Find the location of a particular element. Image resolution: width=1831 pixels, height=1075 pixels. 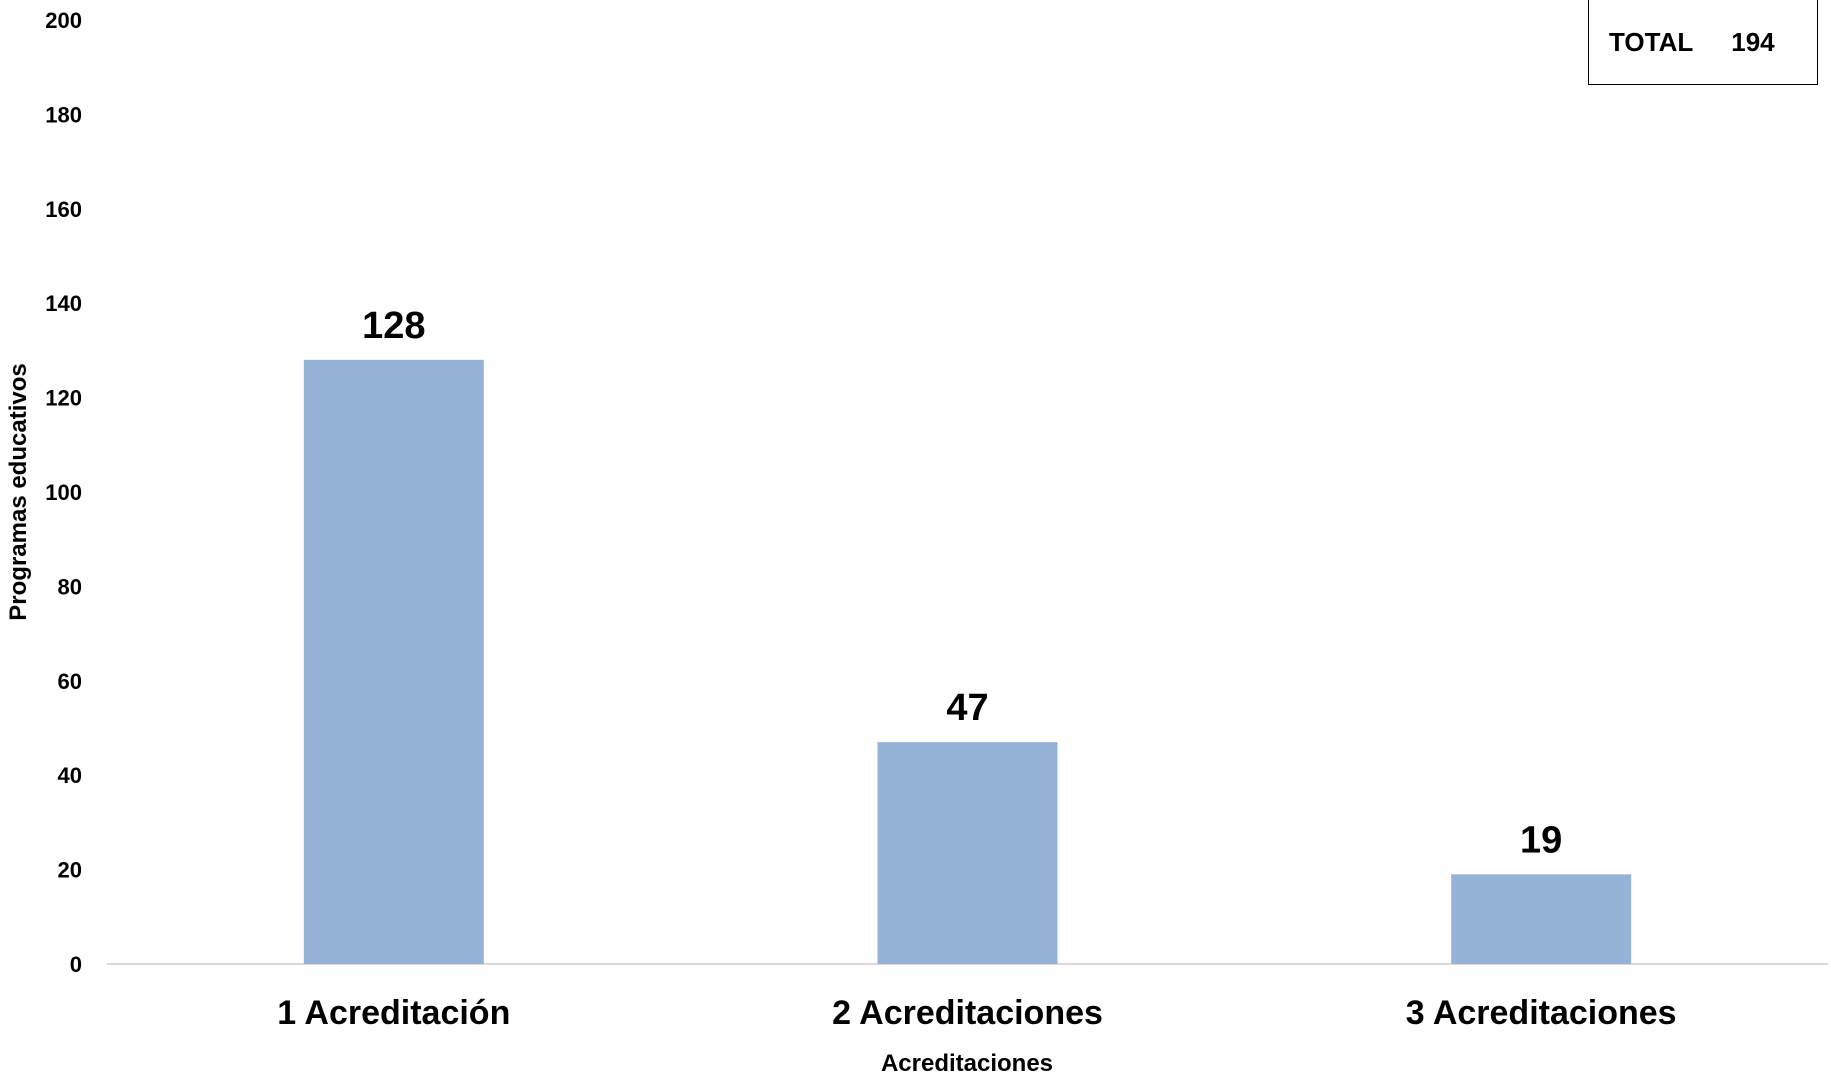

y-tick-label: 100 is located at coordinates (63, 492).